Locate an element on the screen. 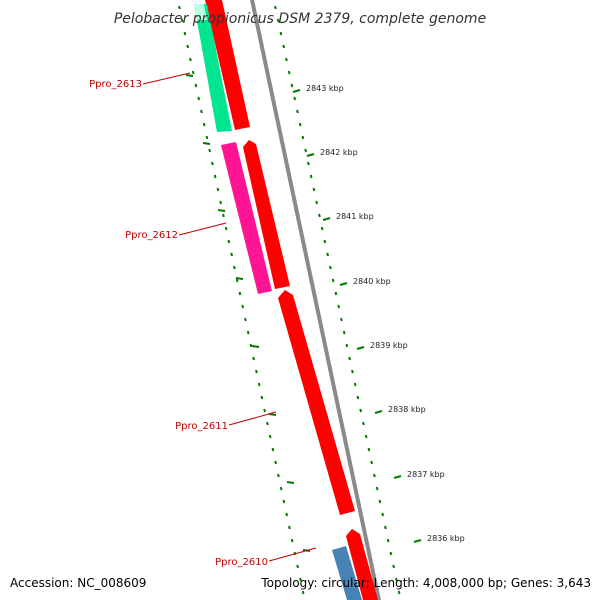 Image resolution: width=600 pixels, height=600 pixels. accession-text: Accession: NC_008609 is located at coordinates (78, 583).